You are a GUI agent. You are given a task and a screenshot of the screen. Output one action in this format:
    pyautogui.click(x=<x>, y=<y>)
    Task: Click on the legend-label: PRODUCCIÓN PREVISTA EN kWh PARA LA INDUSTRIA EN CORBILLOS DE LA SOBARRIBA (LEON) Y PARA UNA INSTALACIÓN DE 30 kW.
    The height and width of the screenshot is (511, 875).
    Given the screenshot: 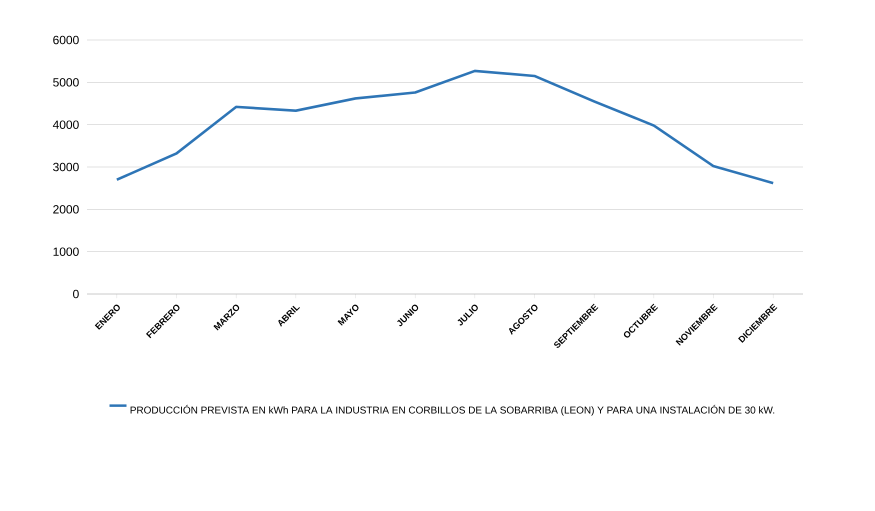 What is the action you would take?
    pyautogui.click(x=452, y=410)
    